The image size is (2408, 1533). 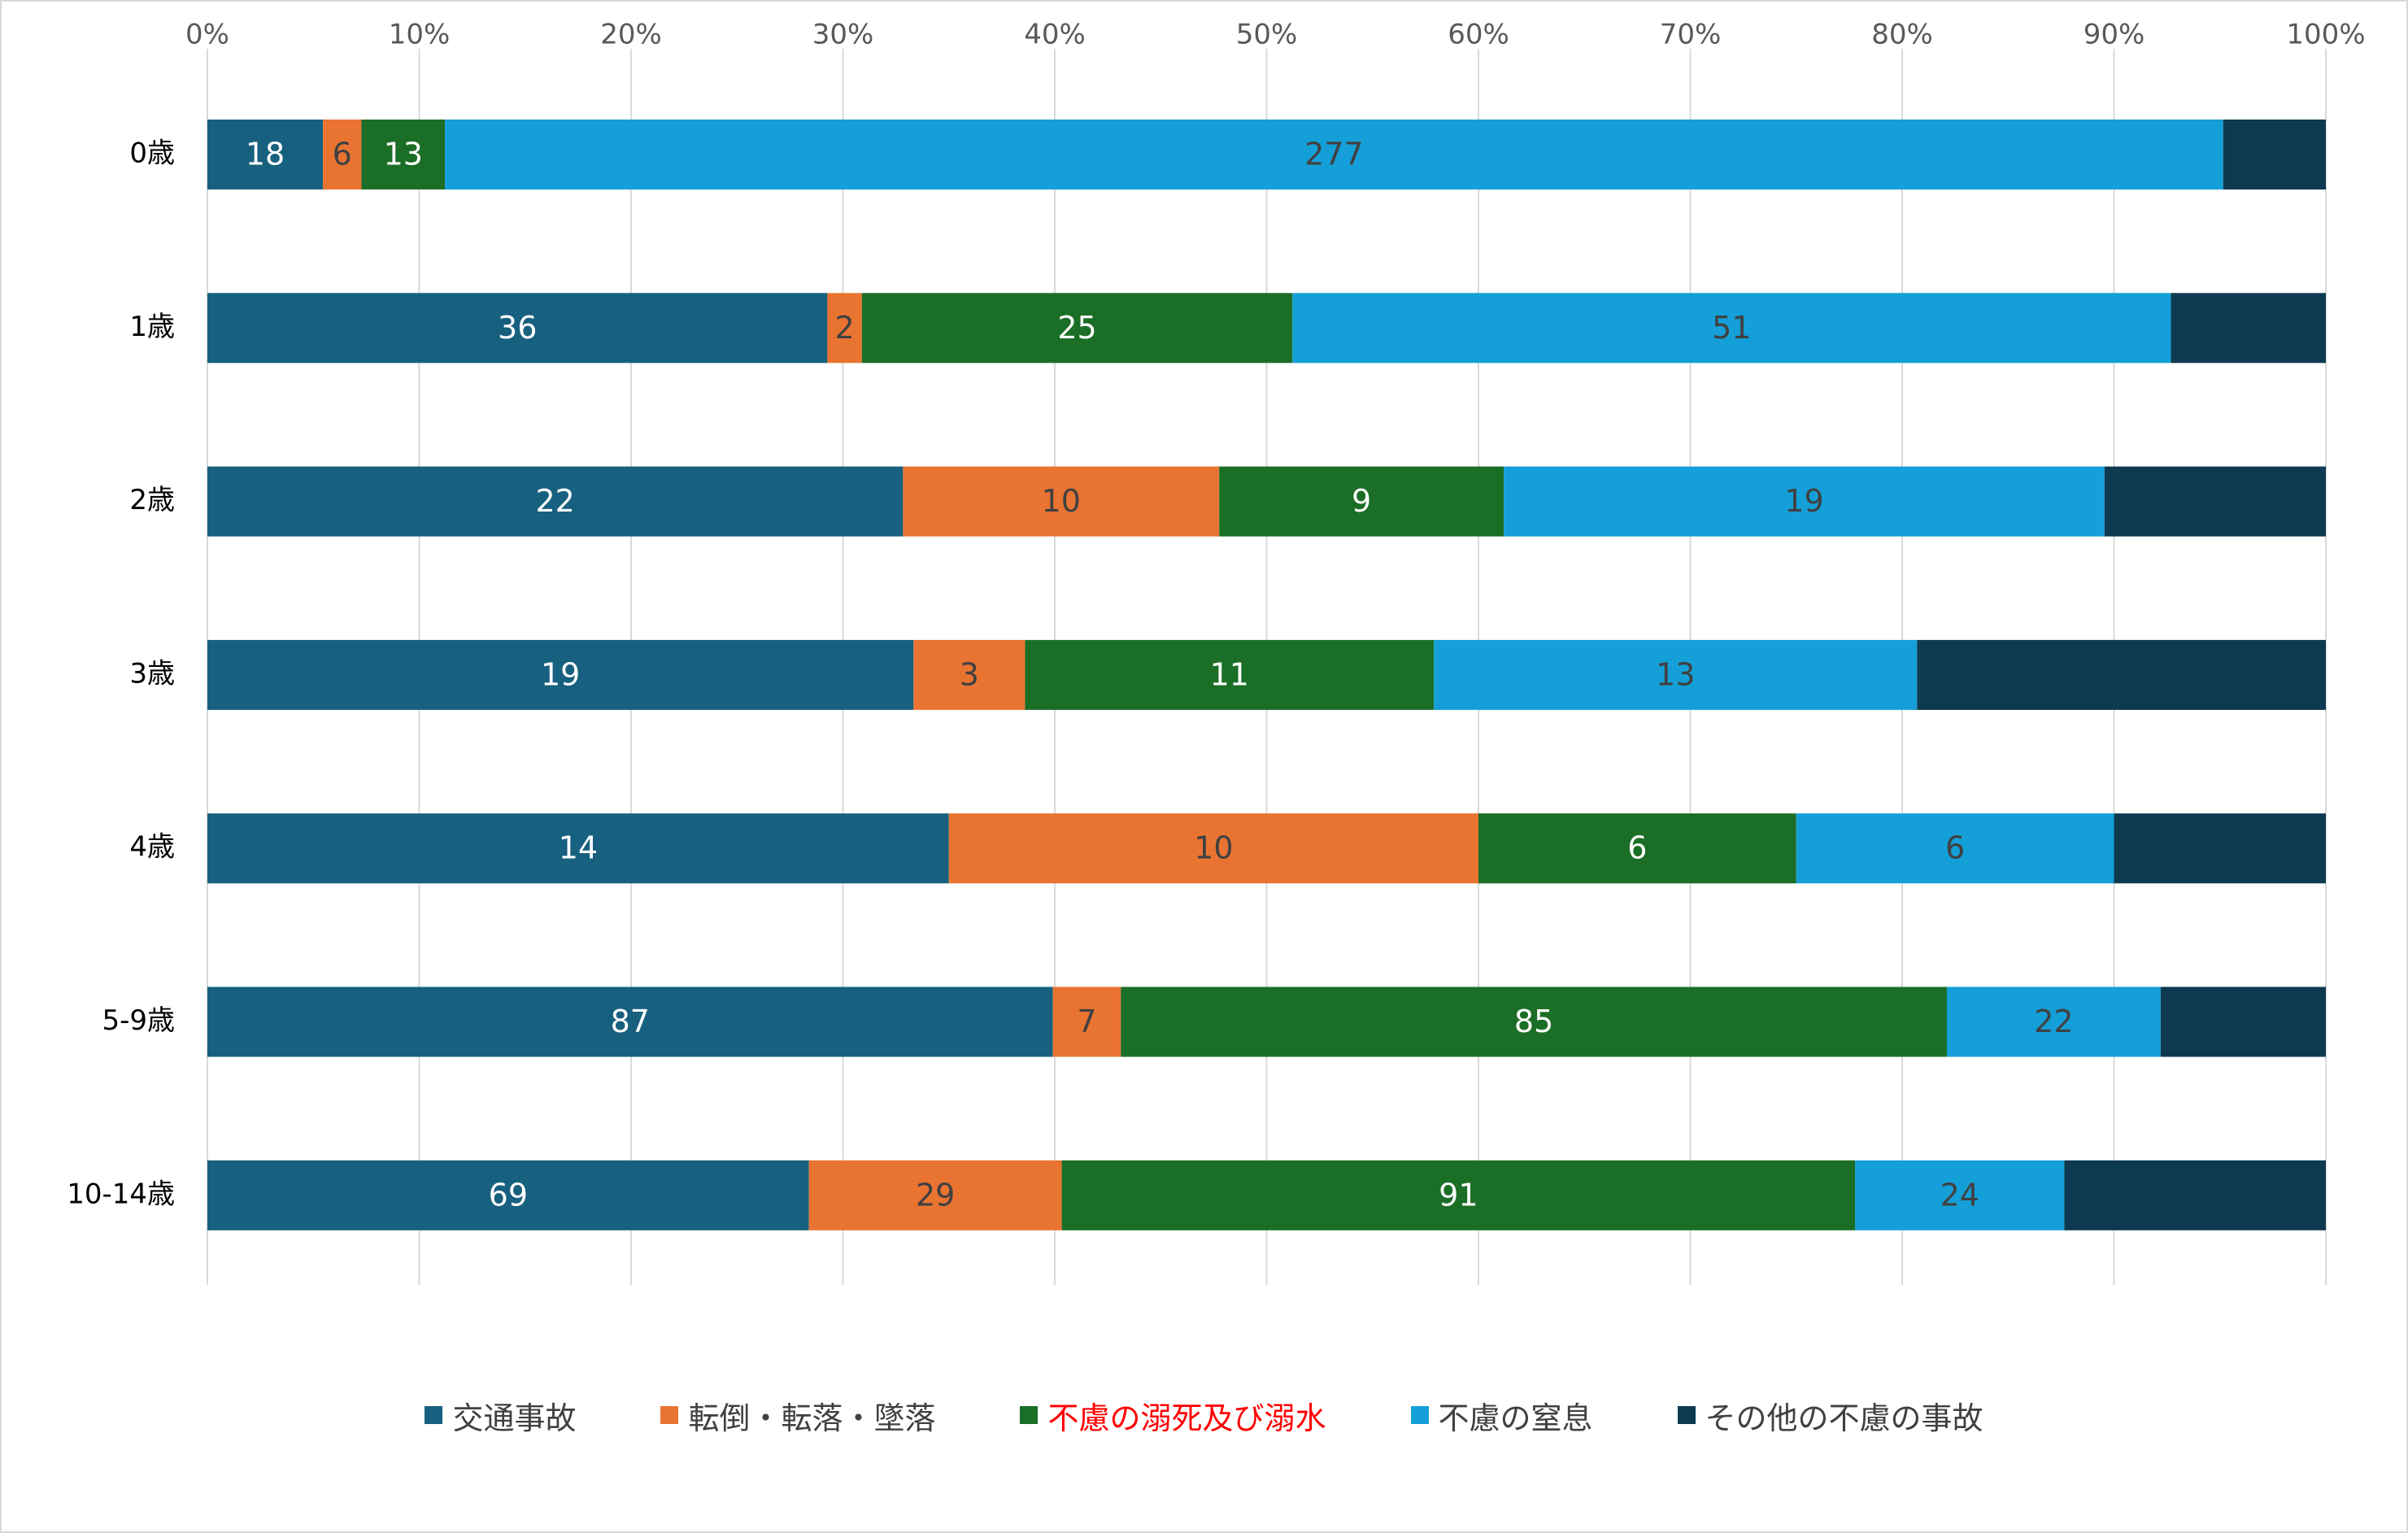 I want to click on legend: 交通事故 転倒・転落・墜落 不慮の溺死及び溺水 不慮の窒息 その他の不慮の事故, so click(x=1204, y=1415).